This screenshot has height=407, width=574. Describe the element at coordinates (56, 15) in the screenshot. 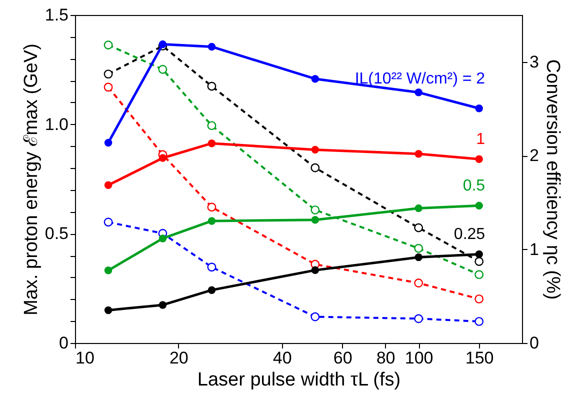

I see `y-tick-label: 1.5` at that location.